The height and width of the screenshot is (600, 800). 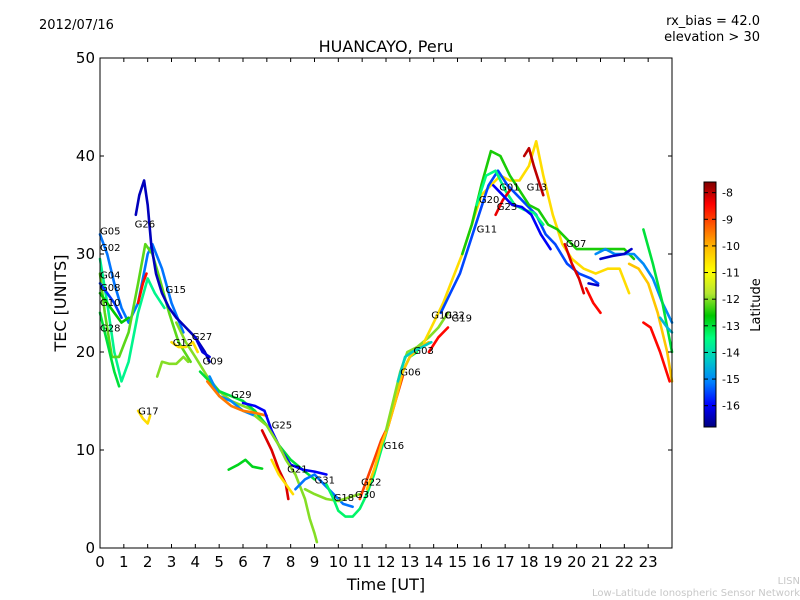 I want to click on prn-label: G17, so click(x=148, y=412).